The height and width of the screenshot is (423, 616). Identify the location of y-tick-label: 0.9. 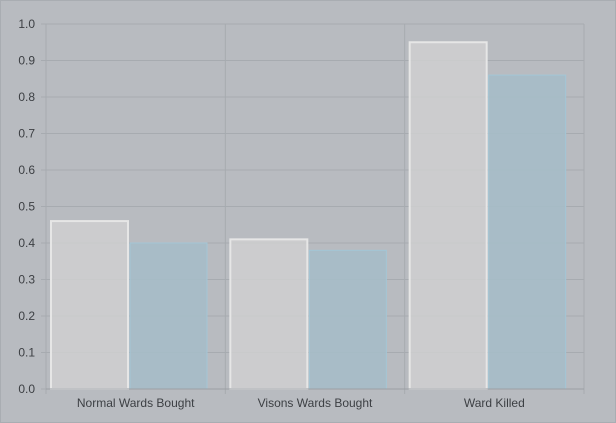
(26, 61).